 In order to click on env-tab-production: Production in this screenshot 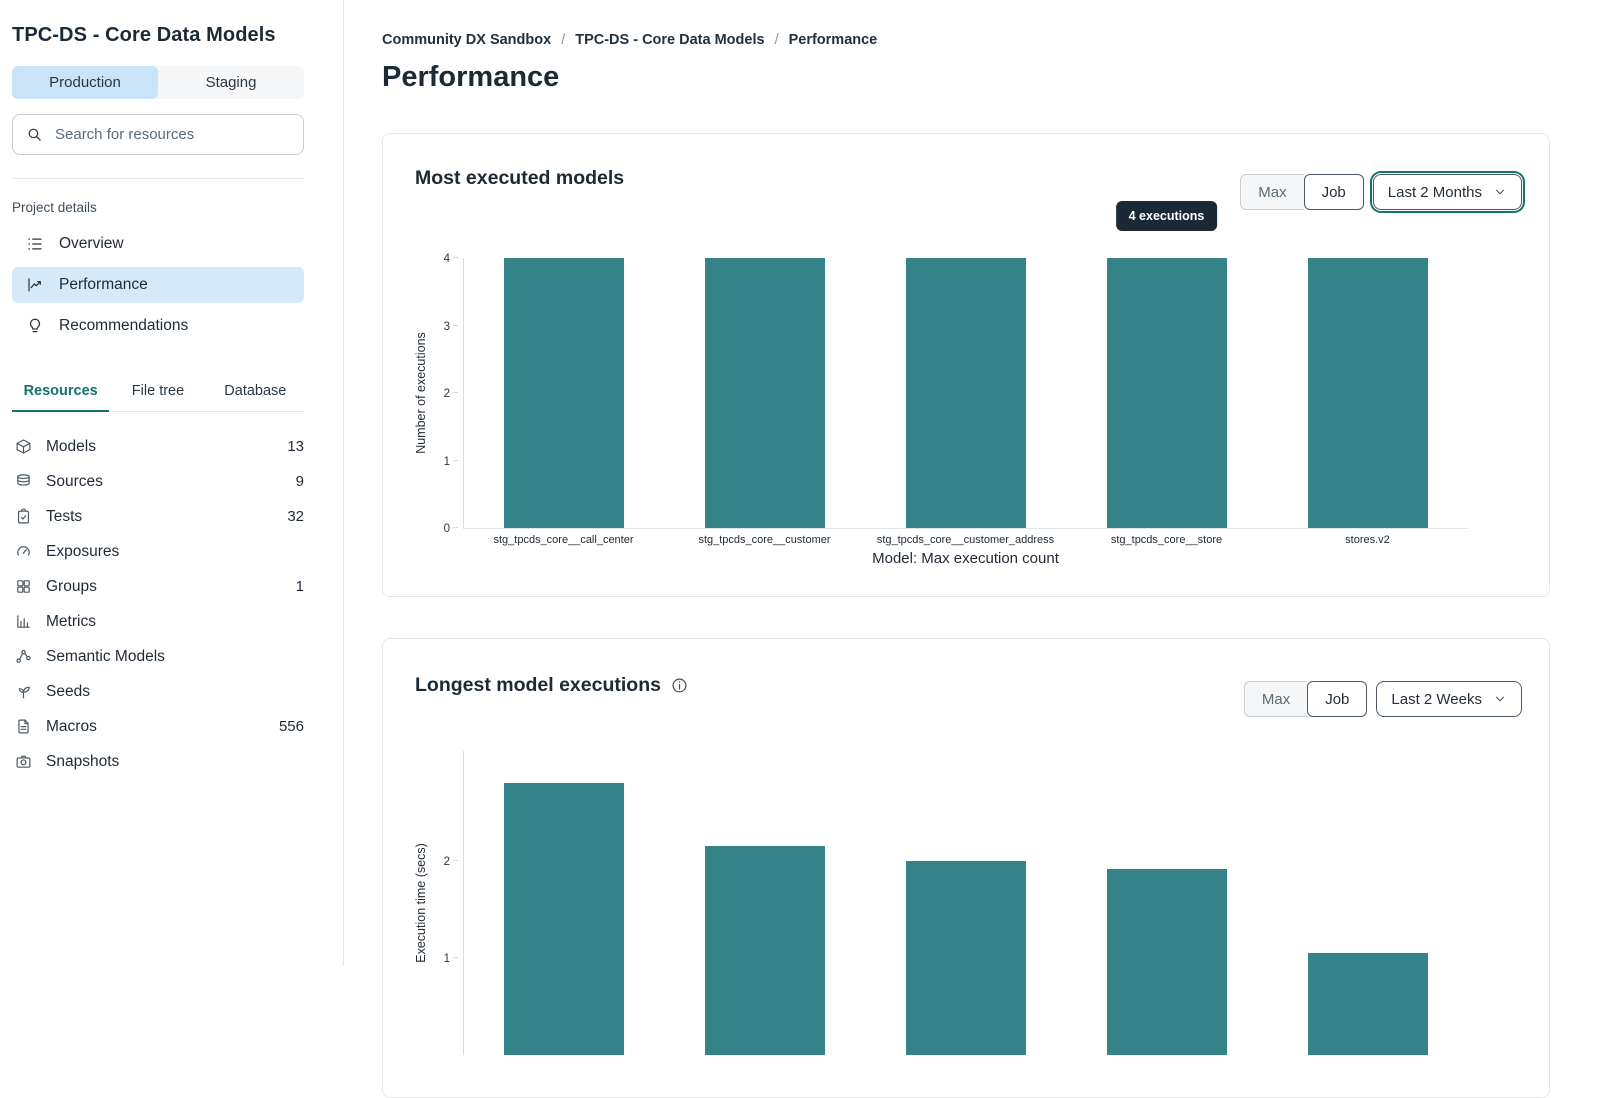, I will do `click(85, 82)`.